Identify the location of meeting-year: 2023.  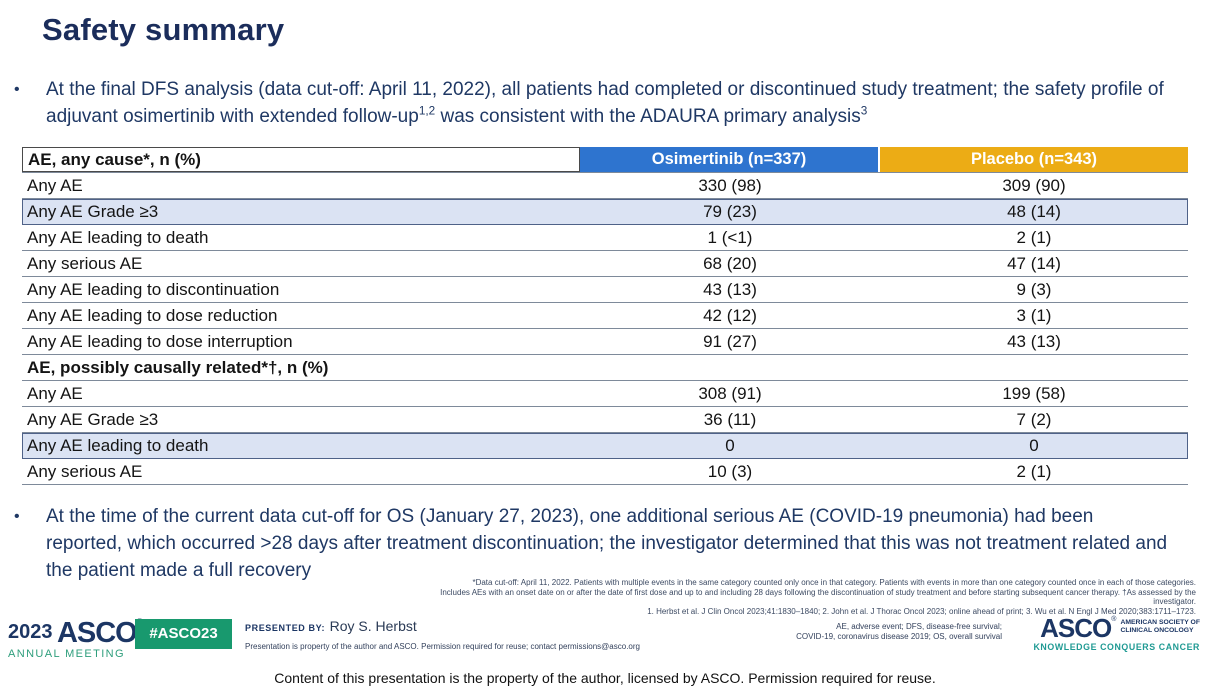
(30, 632).